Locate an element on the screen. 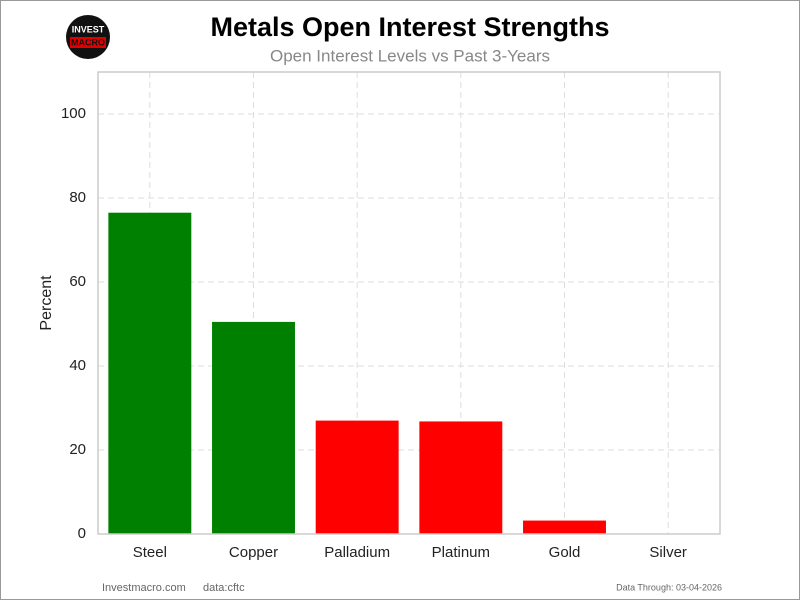 This screenshot has height=600, width=800. logo-text: INVEST is located at coordinates (88, 29).